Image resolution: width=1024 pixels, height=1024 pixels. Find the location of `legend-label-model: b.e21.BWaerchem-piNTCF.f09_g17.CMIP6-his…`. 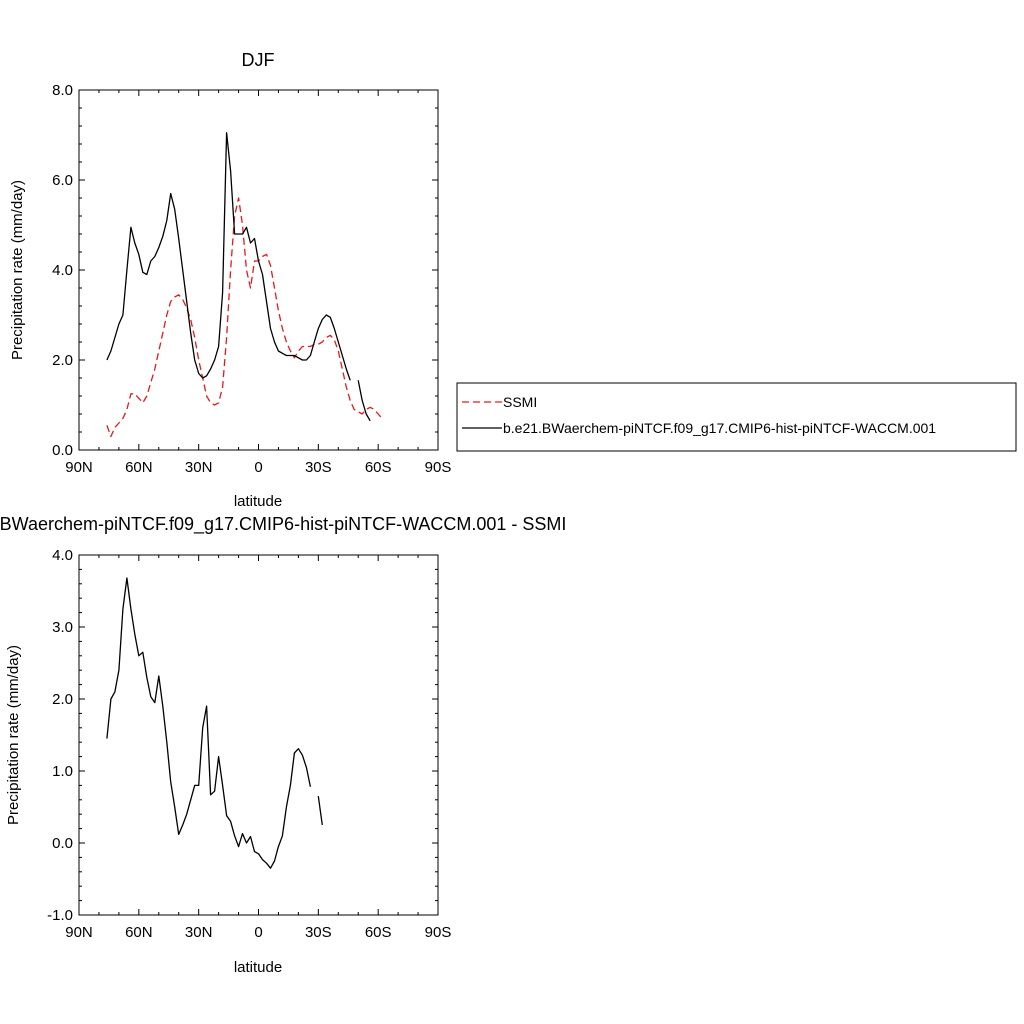

legend-label-model: b.e21.BWaerchem-piNTCF.f09_g17.CMIP6-his… is located at coordinates (719, 428).